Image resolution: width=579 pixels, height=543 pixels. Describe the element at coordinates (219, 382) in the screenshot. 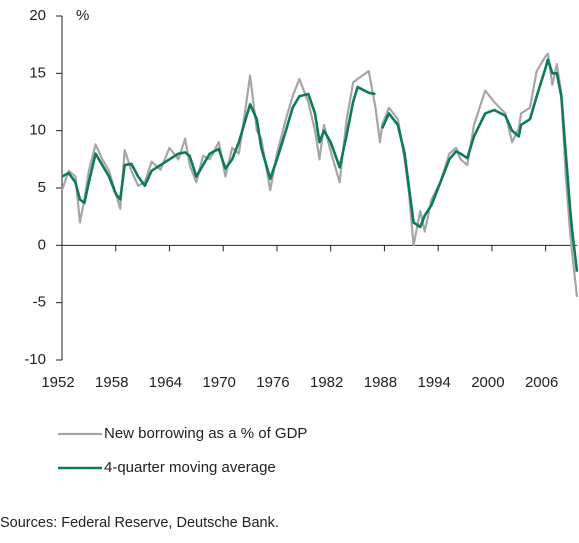

I see `x-tick-label: 1970` at that location.